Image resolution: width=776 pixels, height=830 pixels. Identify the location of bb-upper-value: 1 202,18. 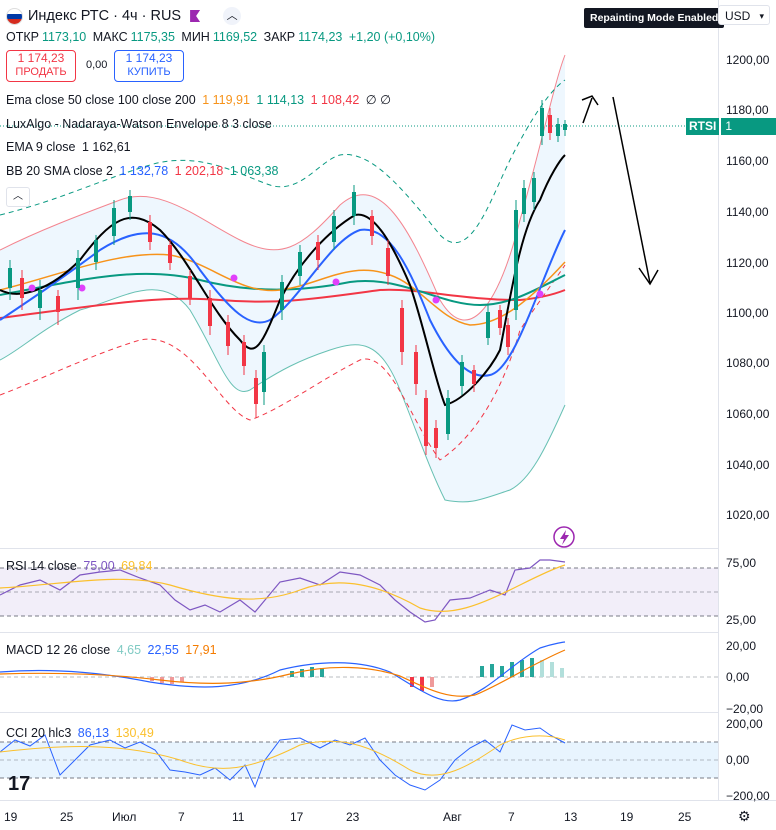
(199, 171).